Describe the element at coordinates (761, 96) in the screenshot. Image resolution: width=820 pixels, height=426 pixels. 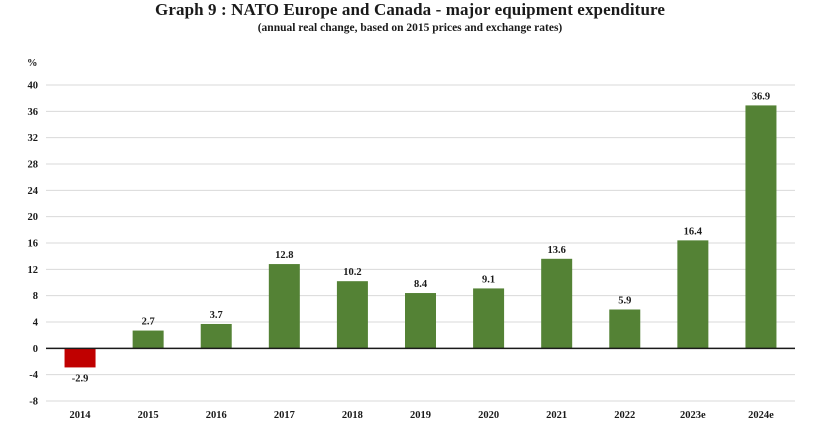
I see `data-label: 36.9` at that location.